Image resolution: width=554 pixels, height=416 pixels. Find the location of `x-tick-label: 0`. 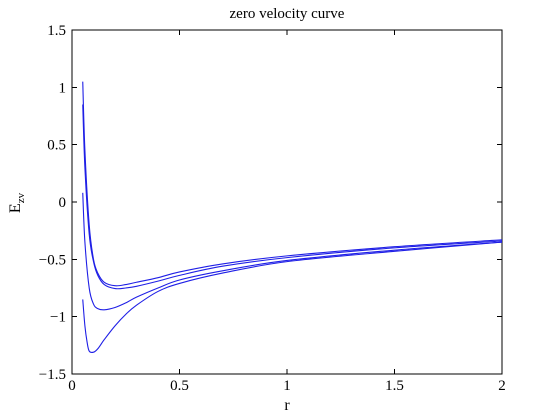

x-tick-label: 0 is located at coordinates (72, 386).